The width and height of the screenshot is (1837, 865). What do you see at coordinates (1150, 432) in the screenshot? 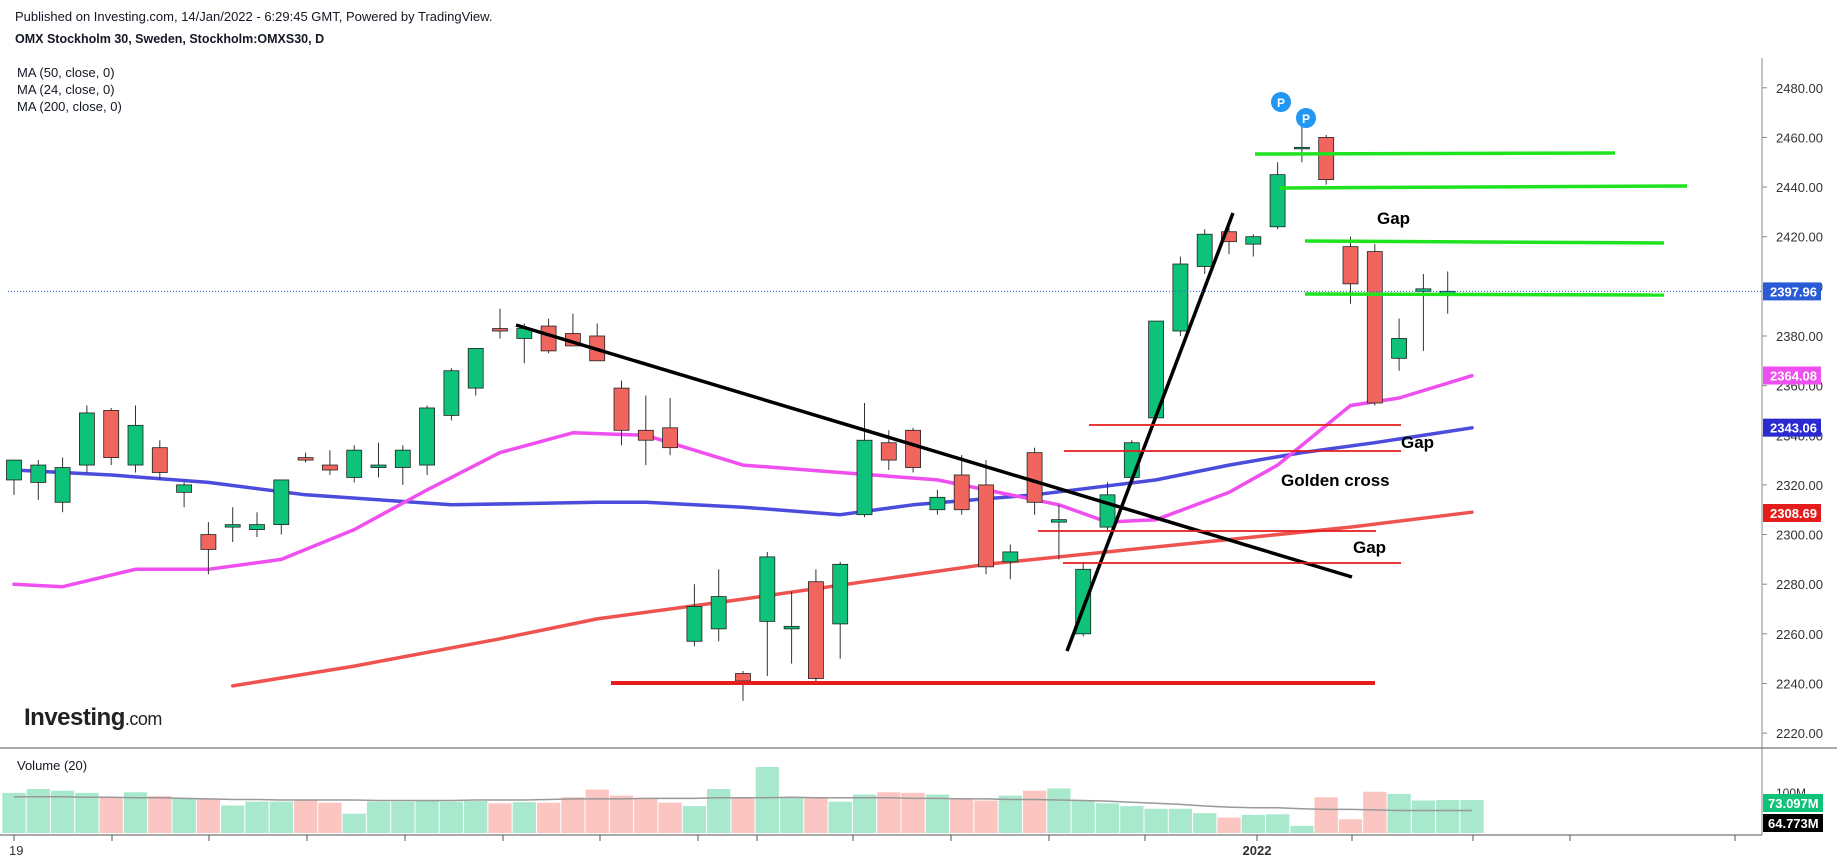
I see `up-trendline` at bounding box center [1150, 432].